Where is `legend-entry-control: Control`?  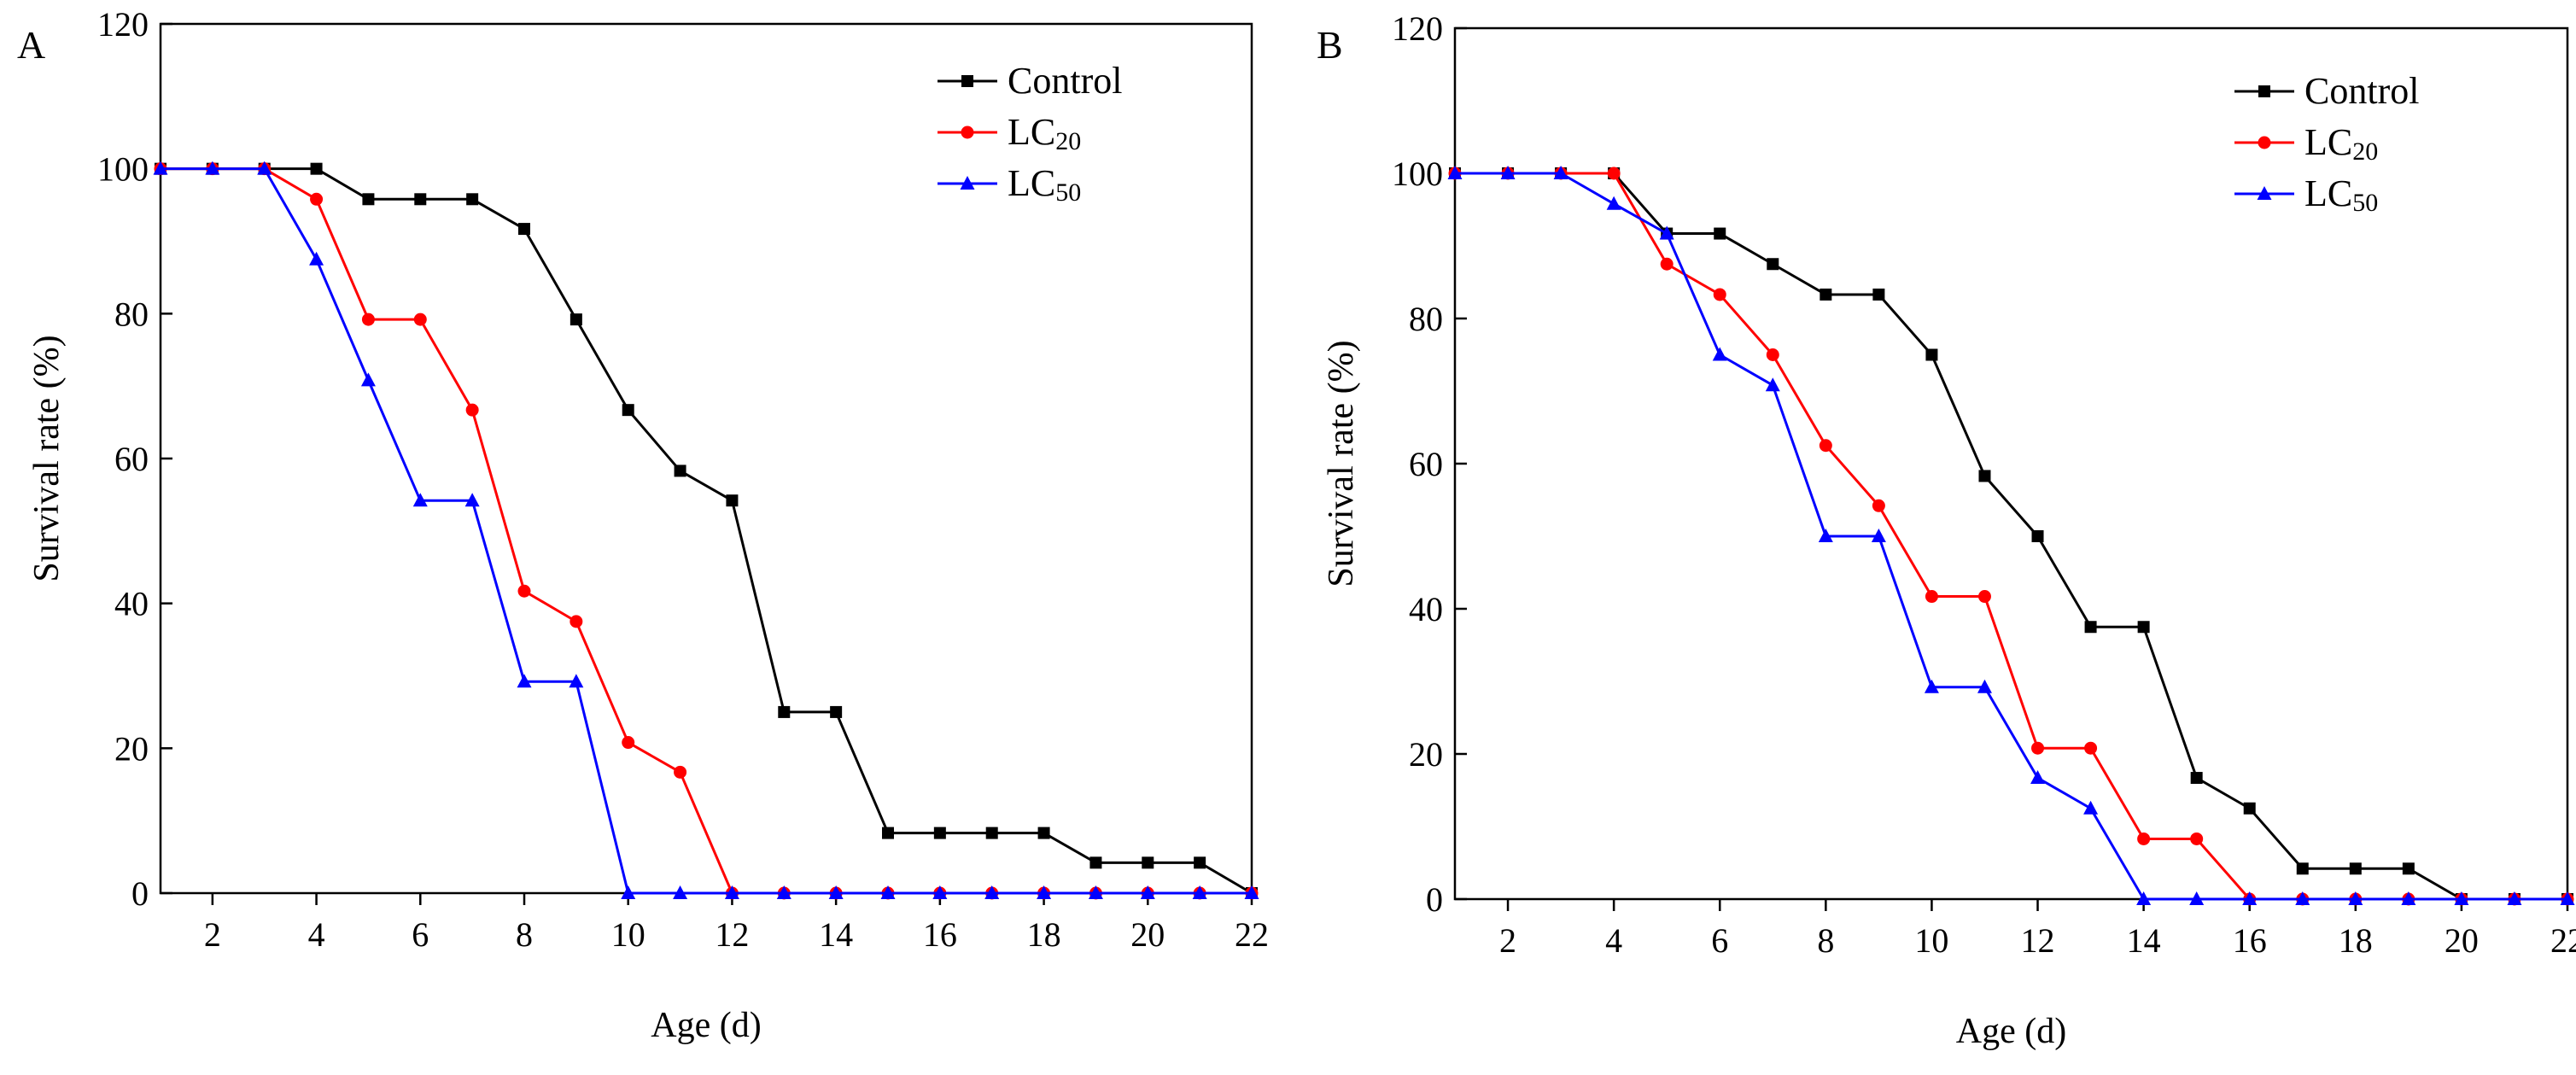 legend-entry-control: Control is located at coordinates (1030, 81).